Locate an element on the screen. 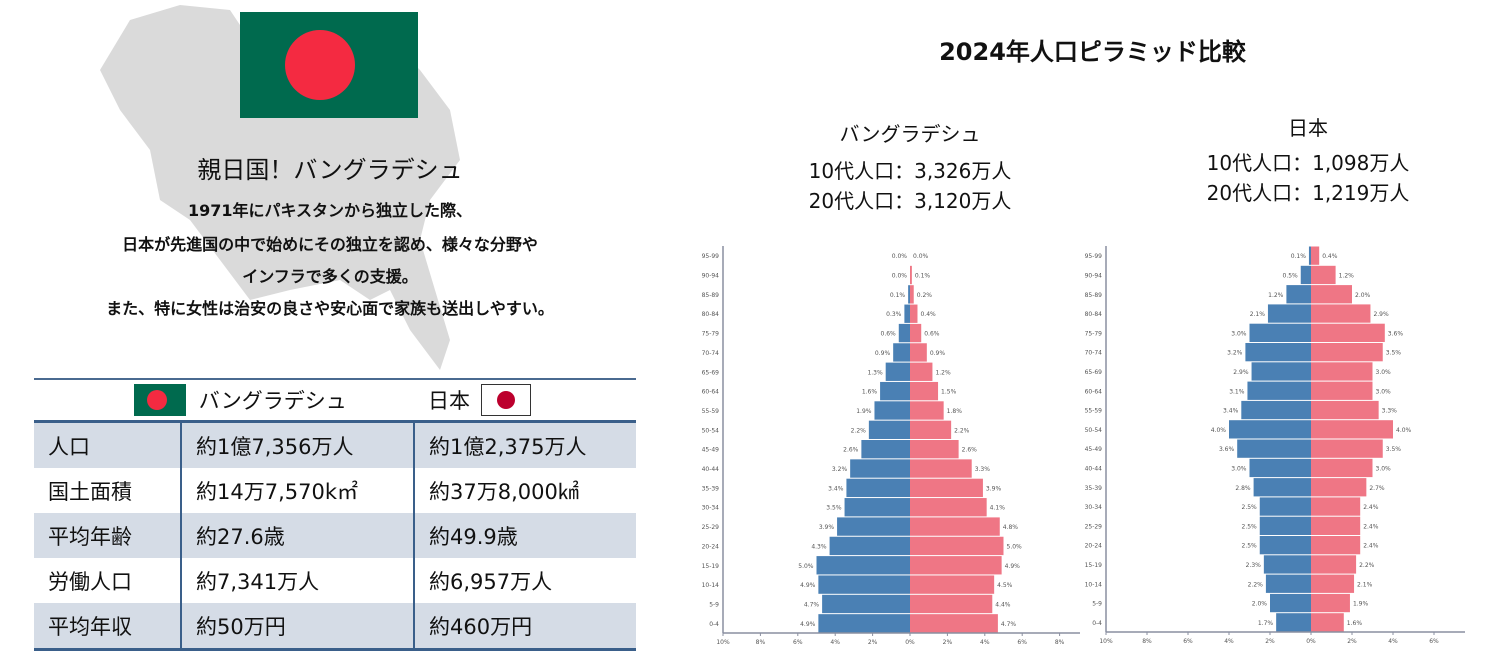 Image resolution: width=1499 pixels, height=663 pixels. row-label: 人口 is located at coordinates (108, 444).